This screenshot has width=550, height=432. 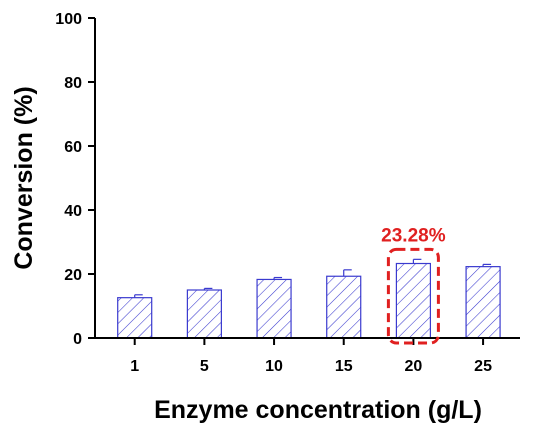 I want to click on y-axis-ticks: 0 20 40 60 80 100, so click(x=75, y=179).